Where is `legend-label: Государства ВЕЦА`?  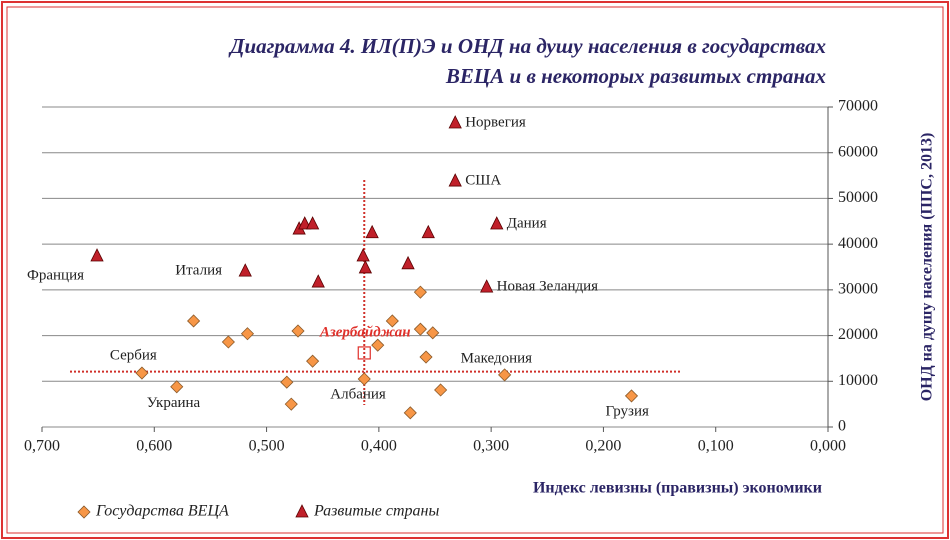
legend-label: Государства ВЕЦА is located at coordinates (162, 511).